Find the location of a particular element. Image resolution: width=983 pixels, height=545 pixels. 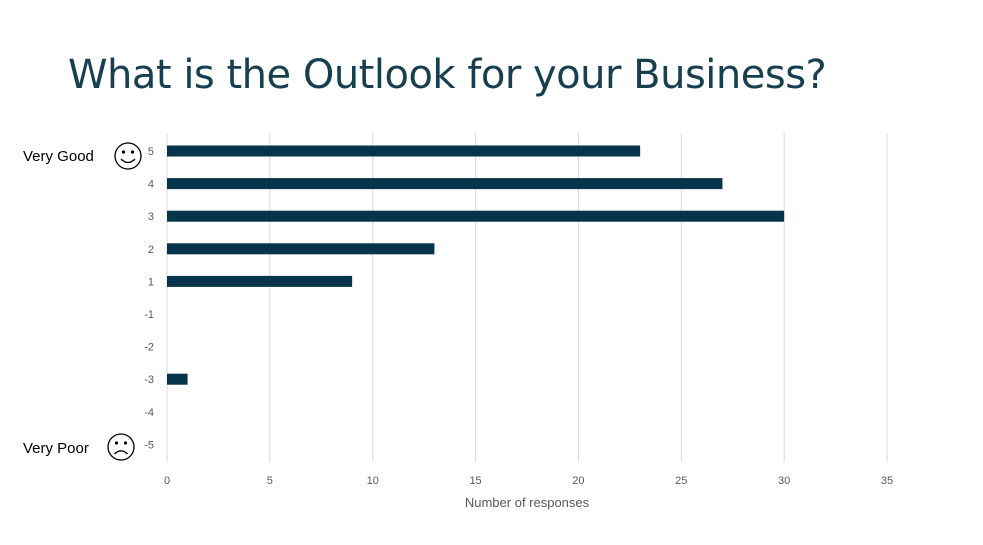

x-tick-label: 20 is located at coordinates (578, 481).